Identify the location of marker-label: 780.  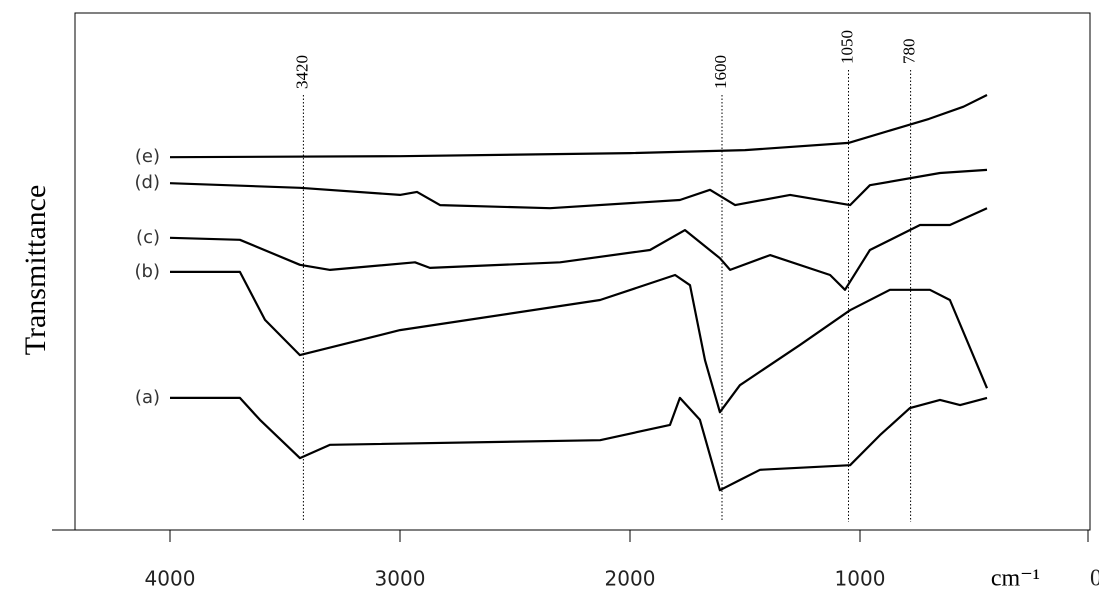
(909, 52).